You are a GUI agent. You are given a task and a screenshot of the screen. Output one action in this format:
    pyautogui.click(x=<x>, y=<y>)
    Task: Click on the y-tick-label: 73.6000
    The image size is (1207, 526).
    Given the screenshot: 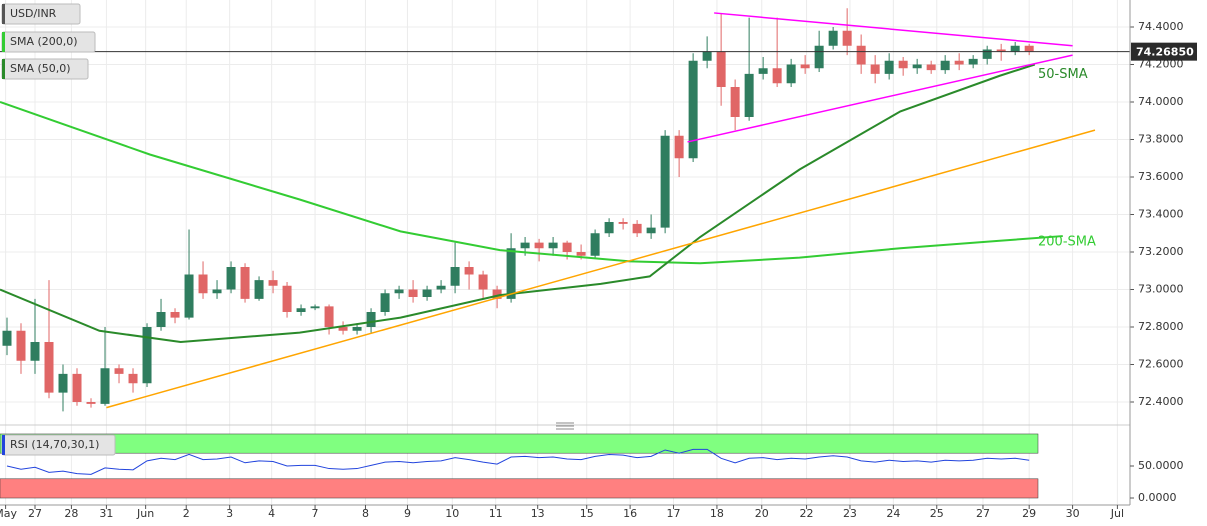 What is the action you would take?
    pyautogui.click(x=1161, y=176)
    